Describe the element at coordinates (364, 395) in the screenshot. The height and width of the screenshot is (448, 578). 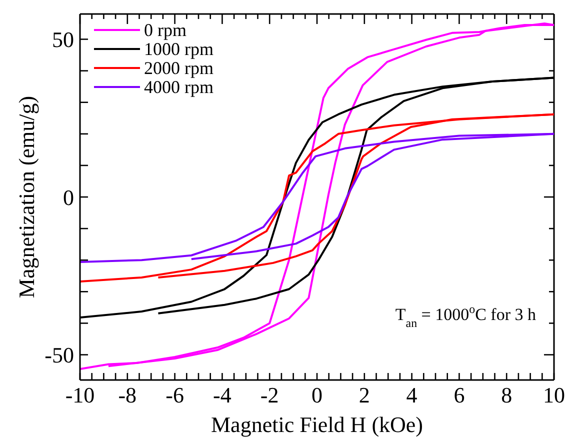
I see `x-tick-label: 2` at that location.